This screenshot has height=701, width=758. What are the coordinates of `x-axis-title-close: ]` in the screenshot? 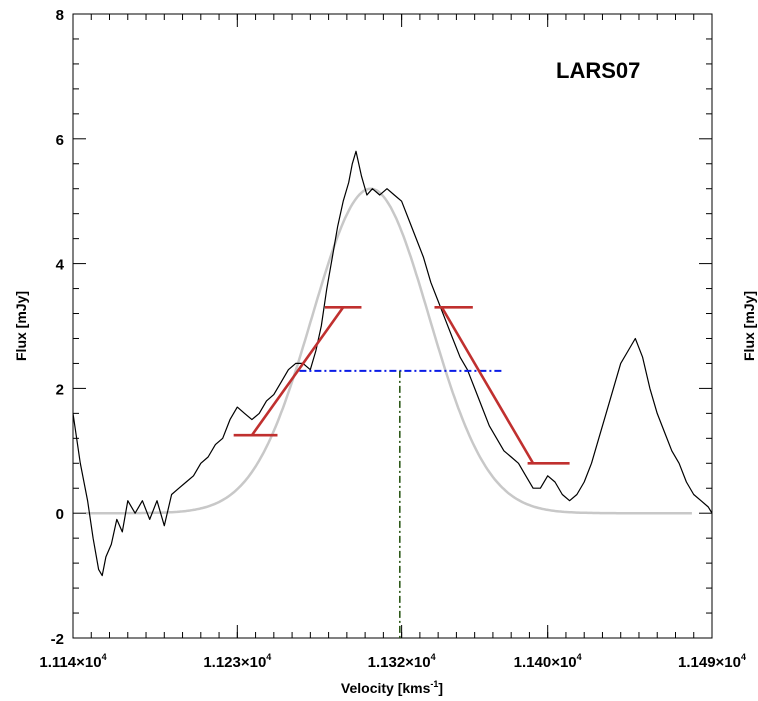 It's located at (440, 688).